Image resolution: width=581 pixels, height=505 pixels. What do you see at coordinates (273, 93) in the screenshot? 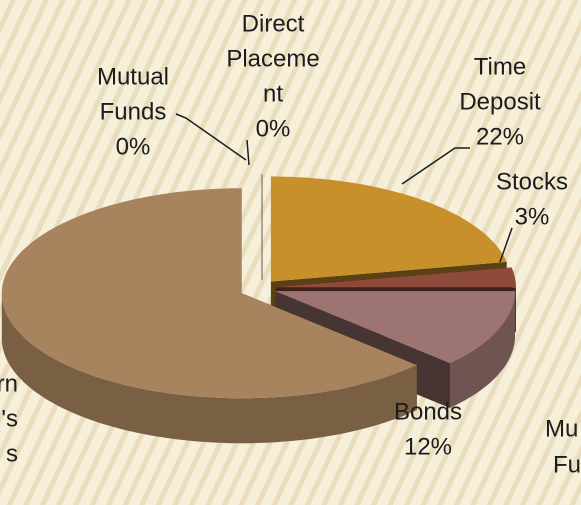
I see `slice-label: nt` at bounding box center [273, 93].